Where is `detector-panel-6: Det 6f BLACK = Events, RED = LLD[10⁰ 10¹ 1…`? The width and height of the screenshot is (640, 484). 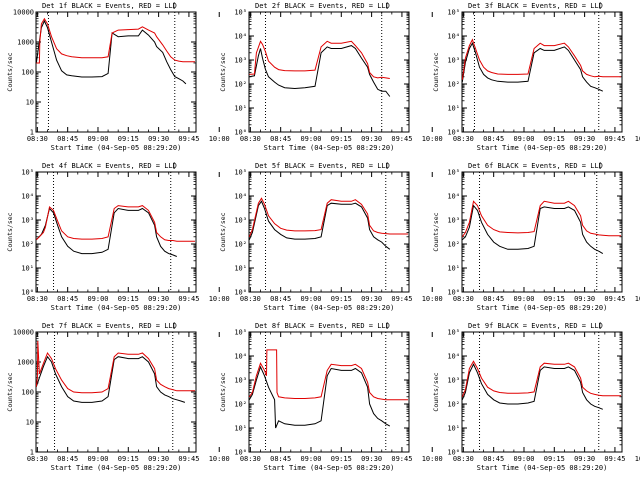 detector-panel-6: Det 6f BLACK = Events, RED = LLD[10⁰ 10¹ 1… is located at coordinates (536, 237).